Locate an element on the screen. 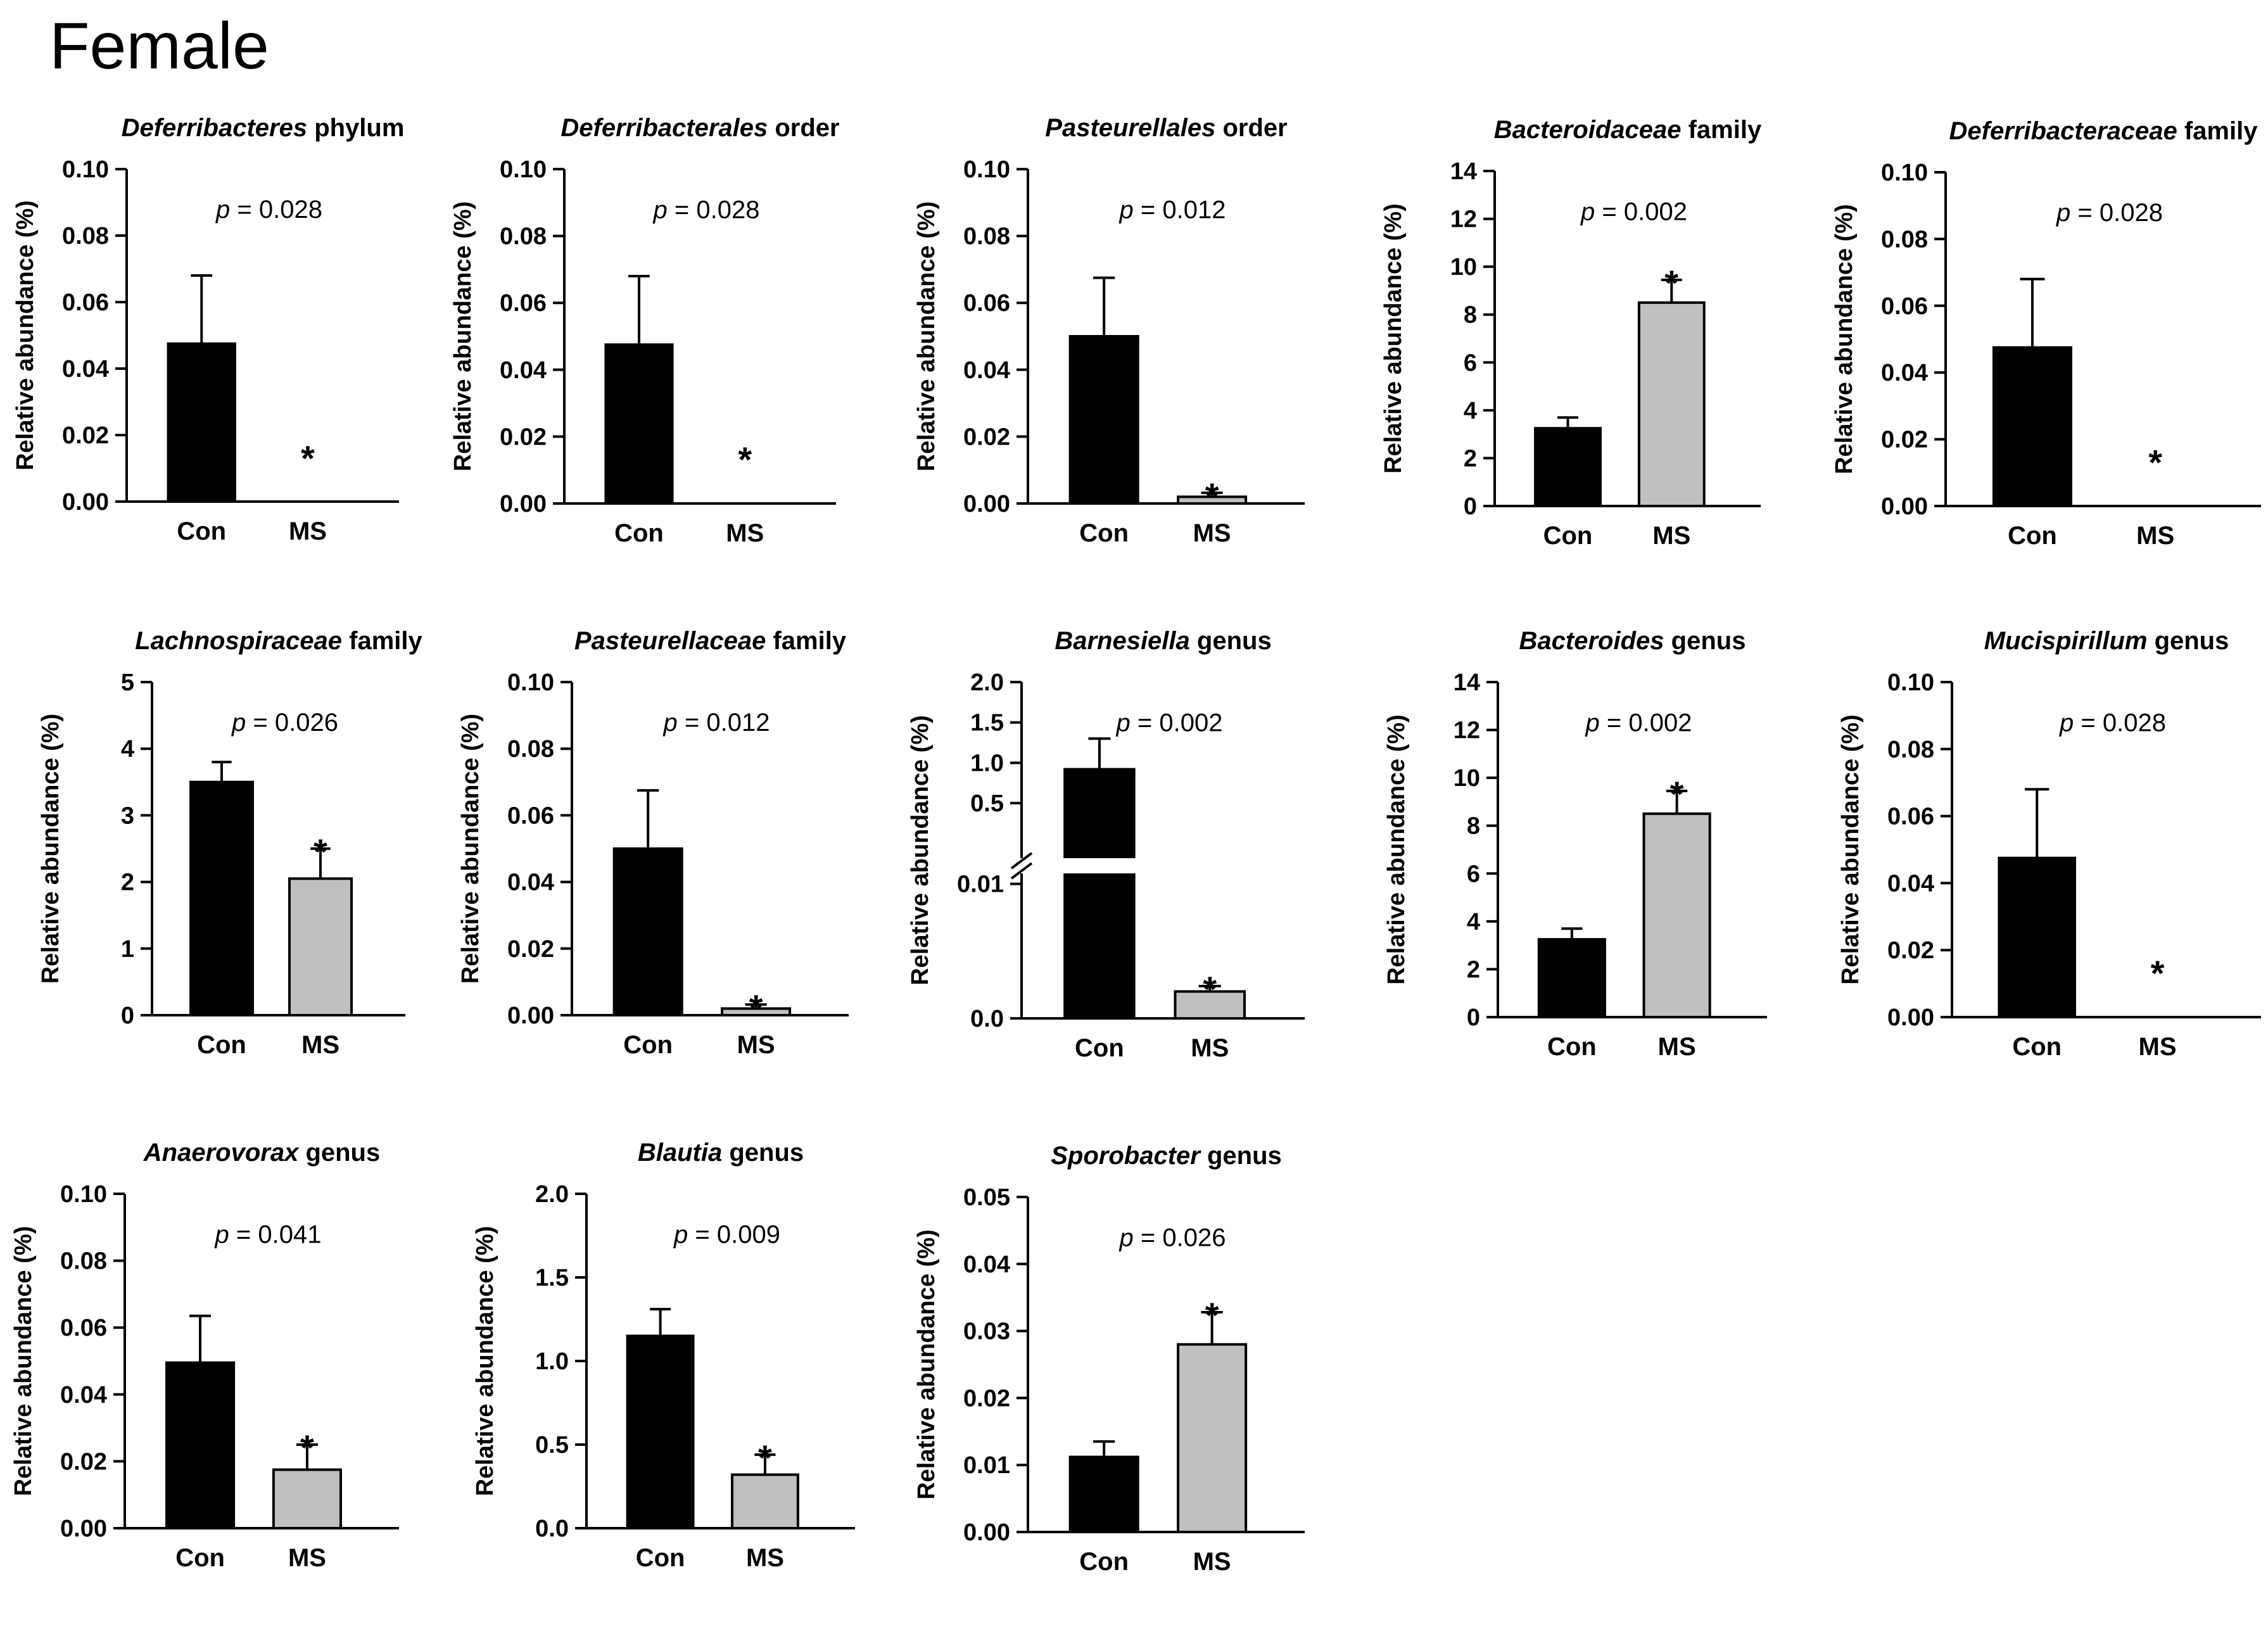  p-value-label: p = 0.028 is located at coordinates (2109, 213).